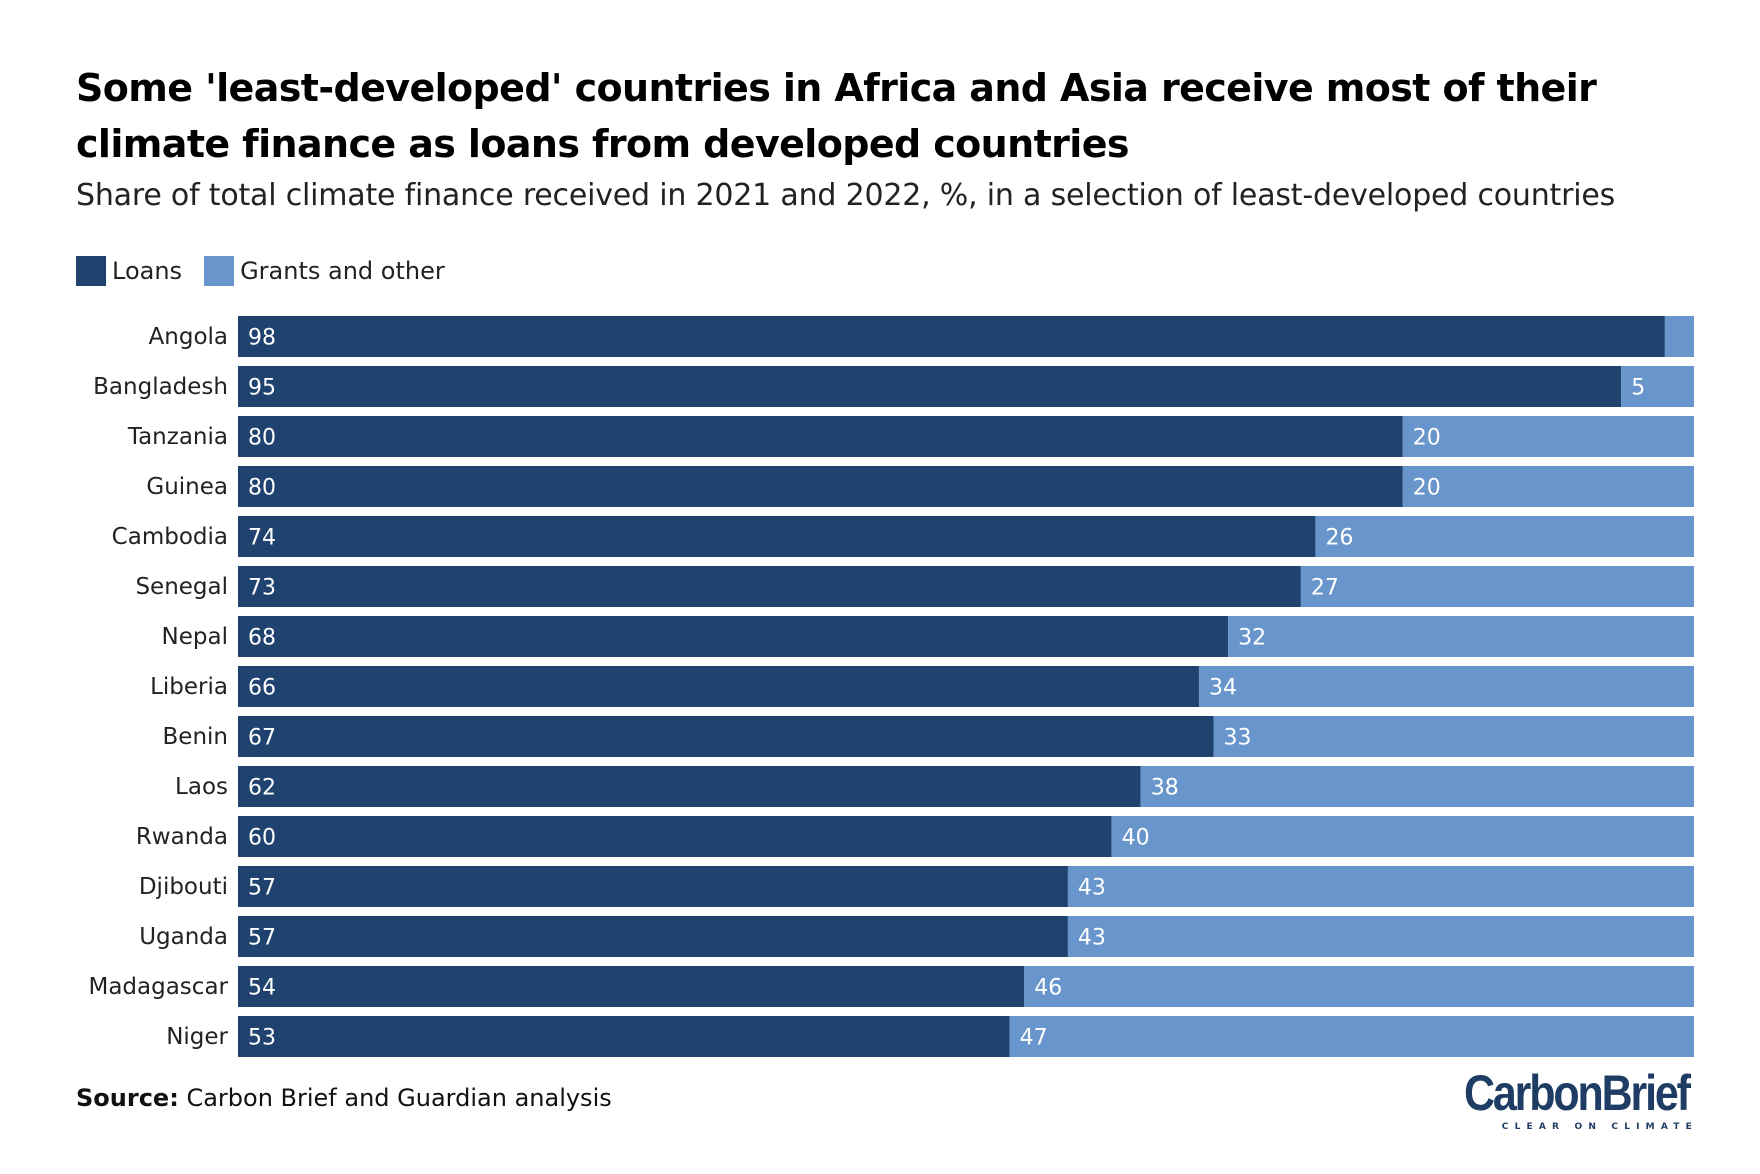  Describe the element at coordinates (653, 936) in the screenshot. I see `bar-loans-uganda` at that location.